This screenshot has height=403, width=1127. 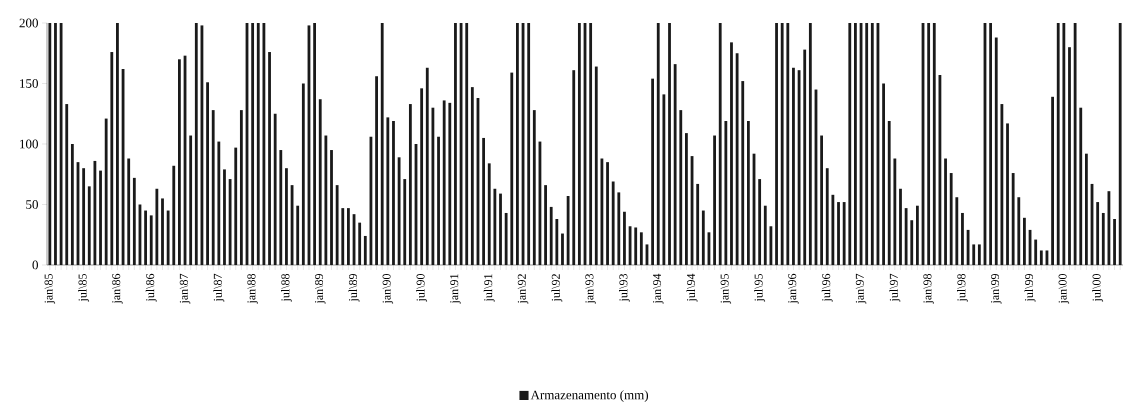 I want to click on x-tick-label: jul\90, so click(x=422, y=287).